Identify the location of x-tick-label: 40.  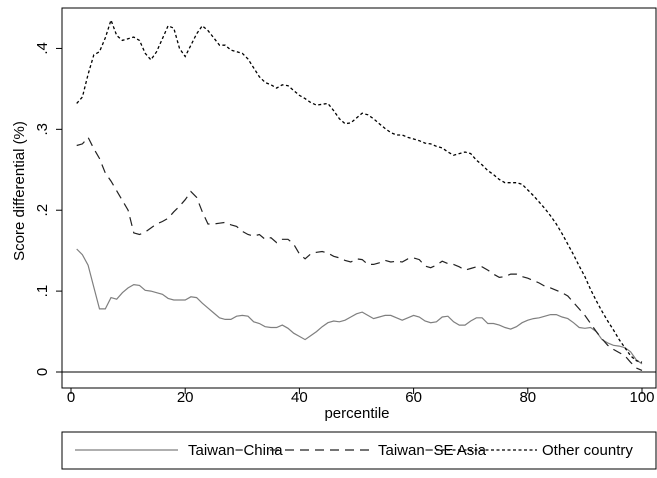
(299, 397).